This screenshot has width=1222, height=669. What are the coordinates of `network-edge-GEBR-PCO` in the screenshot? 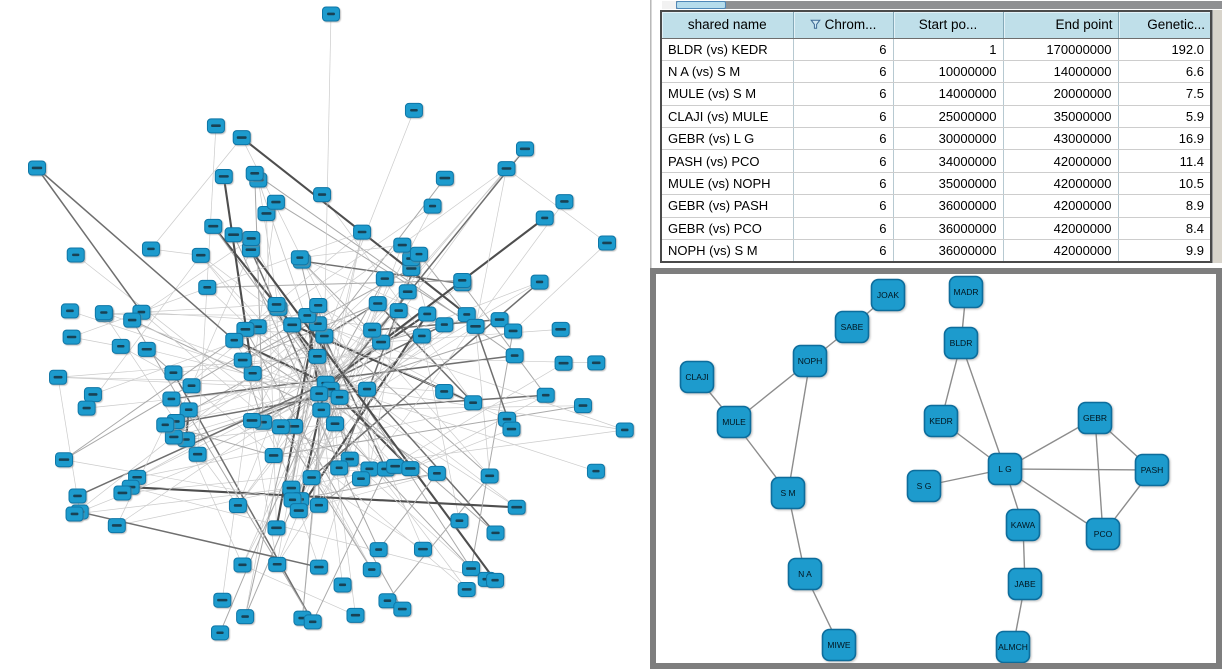 It's located at (1099, 476).